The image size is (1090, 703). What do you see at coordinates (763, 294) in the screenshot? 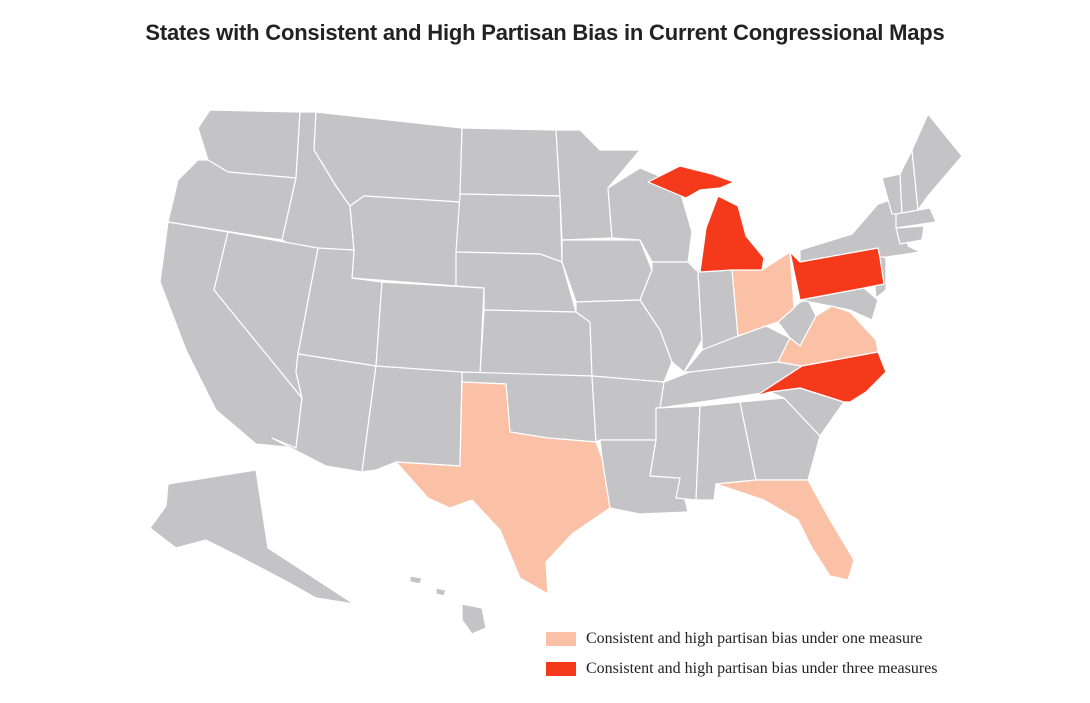
I see `state-ohio` at bounding box center [763, 294].